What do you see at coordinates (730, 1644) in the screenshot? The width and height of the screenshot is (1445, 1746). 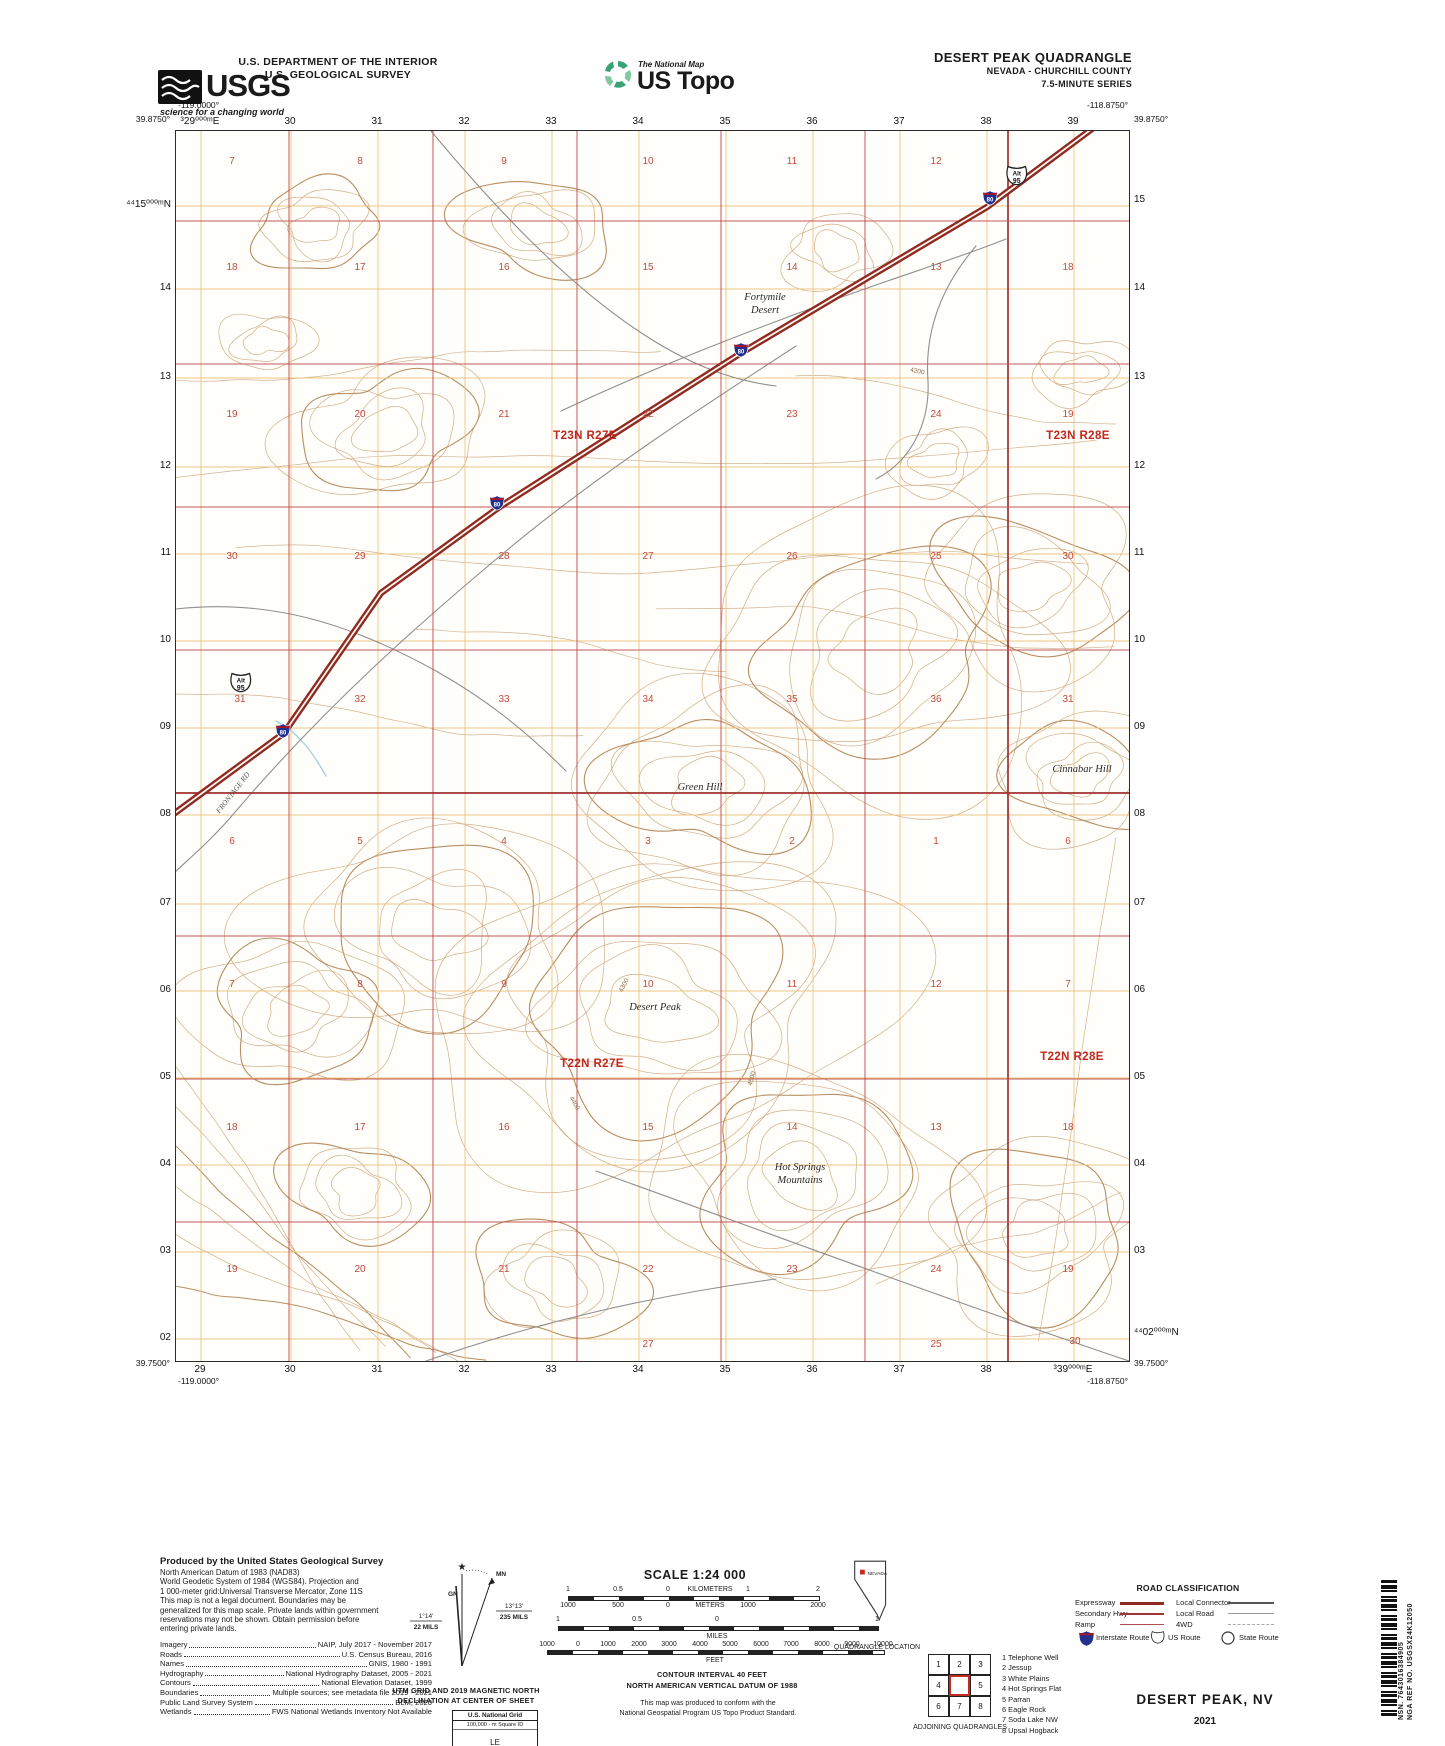 I see `scale-tick-label: 5000` at bounding box center [730, 1644].